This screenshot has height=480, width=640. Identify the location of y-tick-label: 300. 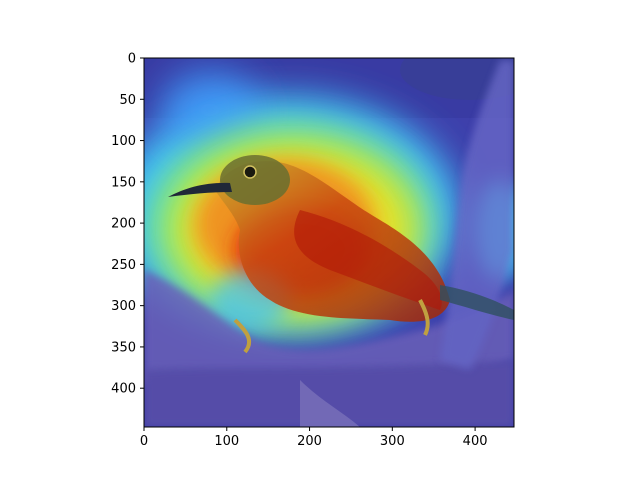
(123, 306).